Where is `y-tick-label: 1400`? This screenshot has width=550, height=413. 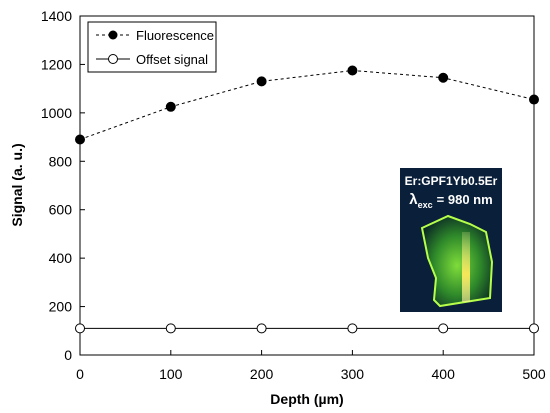 y-tick-label: 1400 is located at coordinates (56, 16).